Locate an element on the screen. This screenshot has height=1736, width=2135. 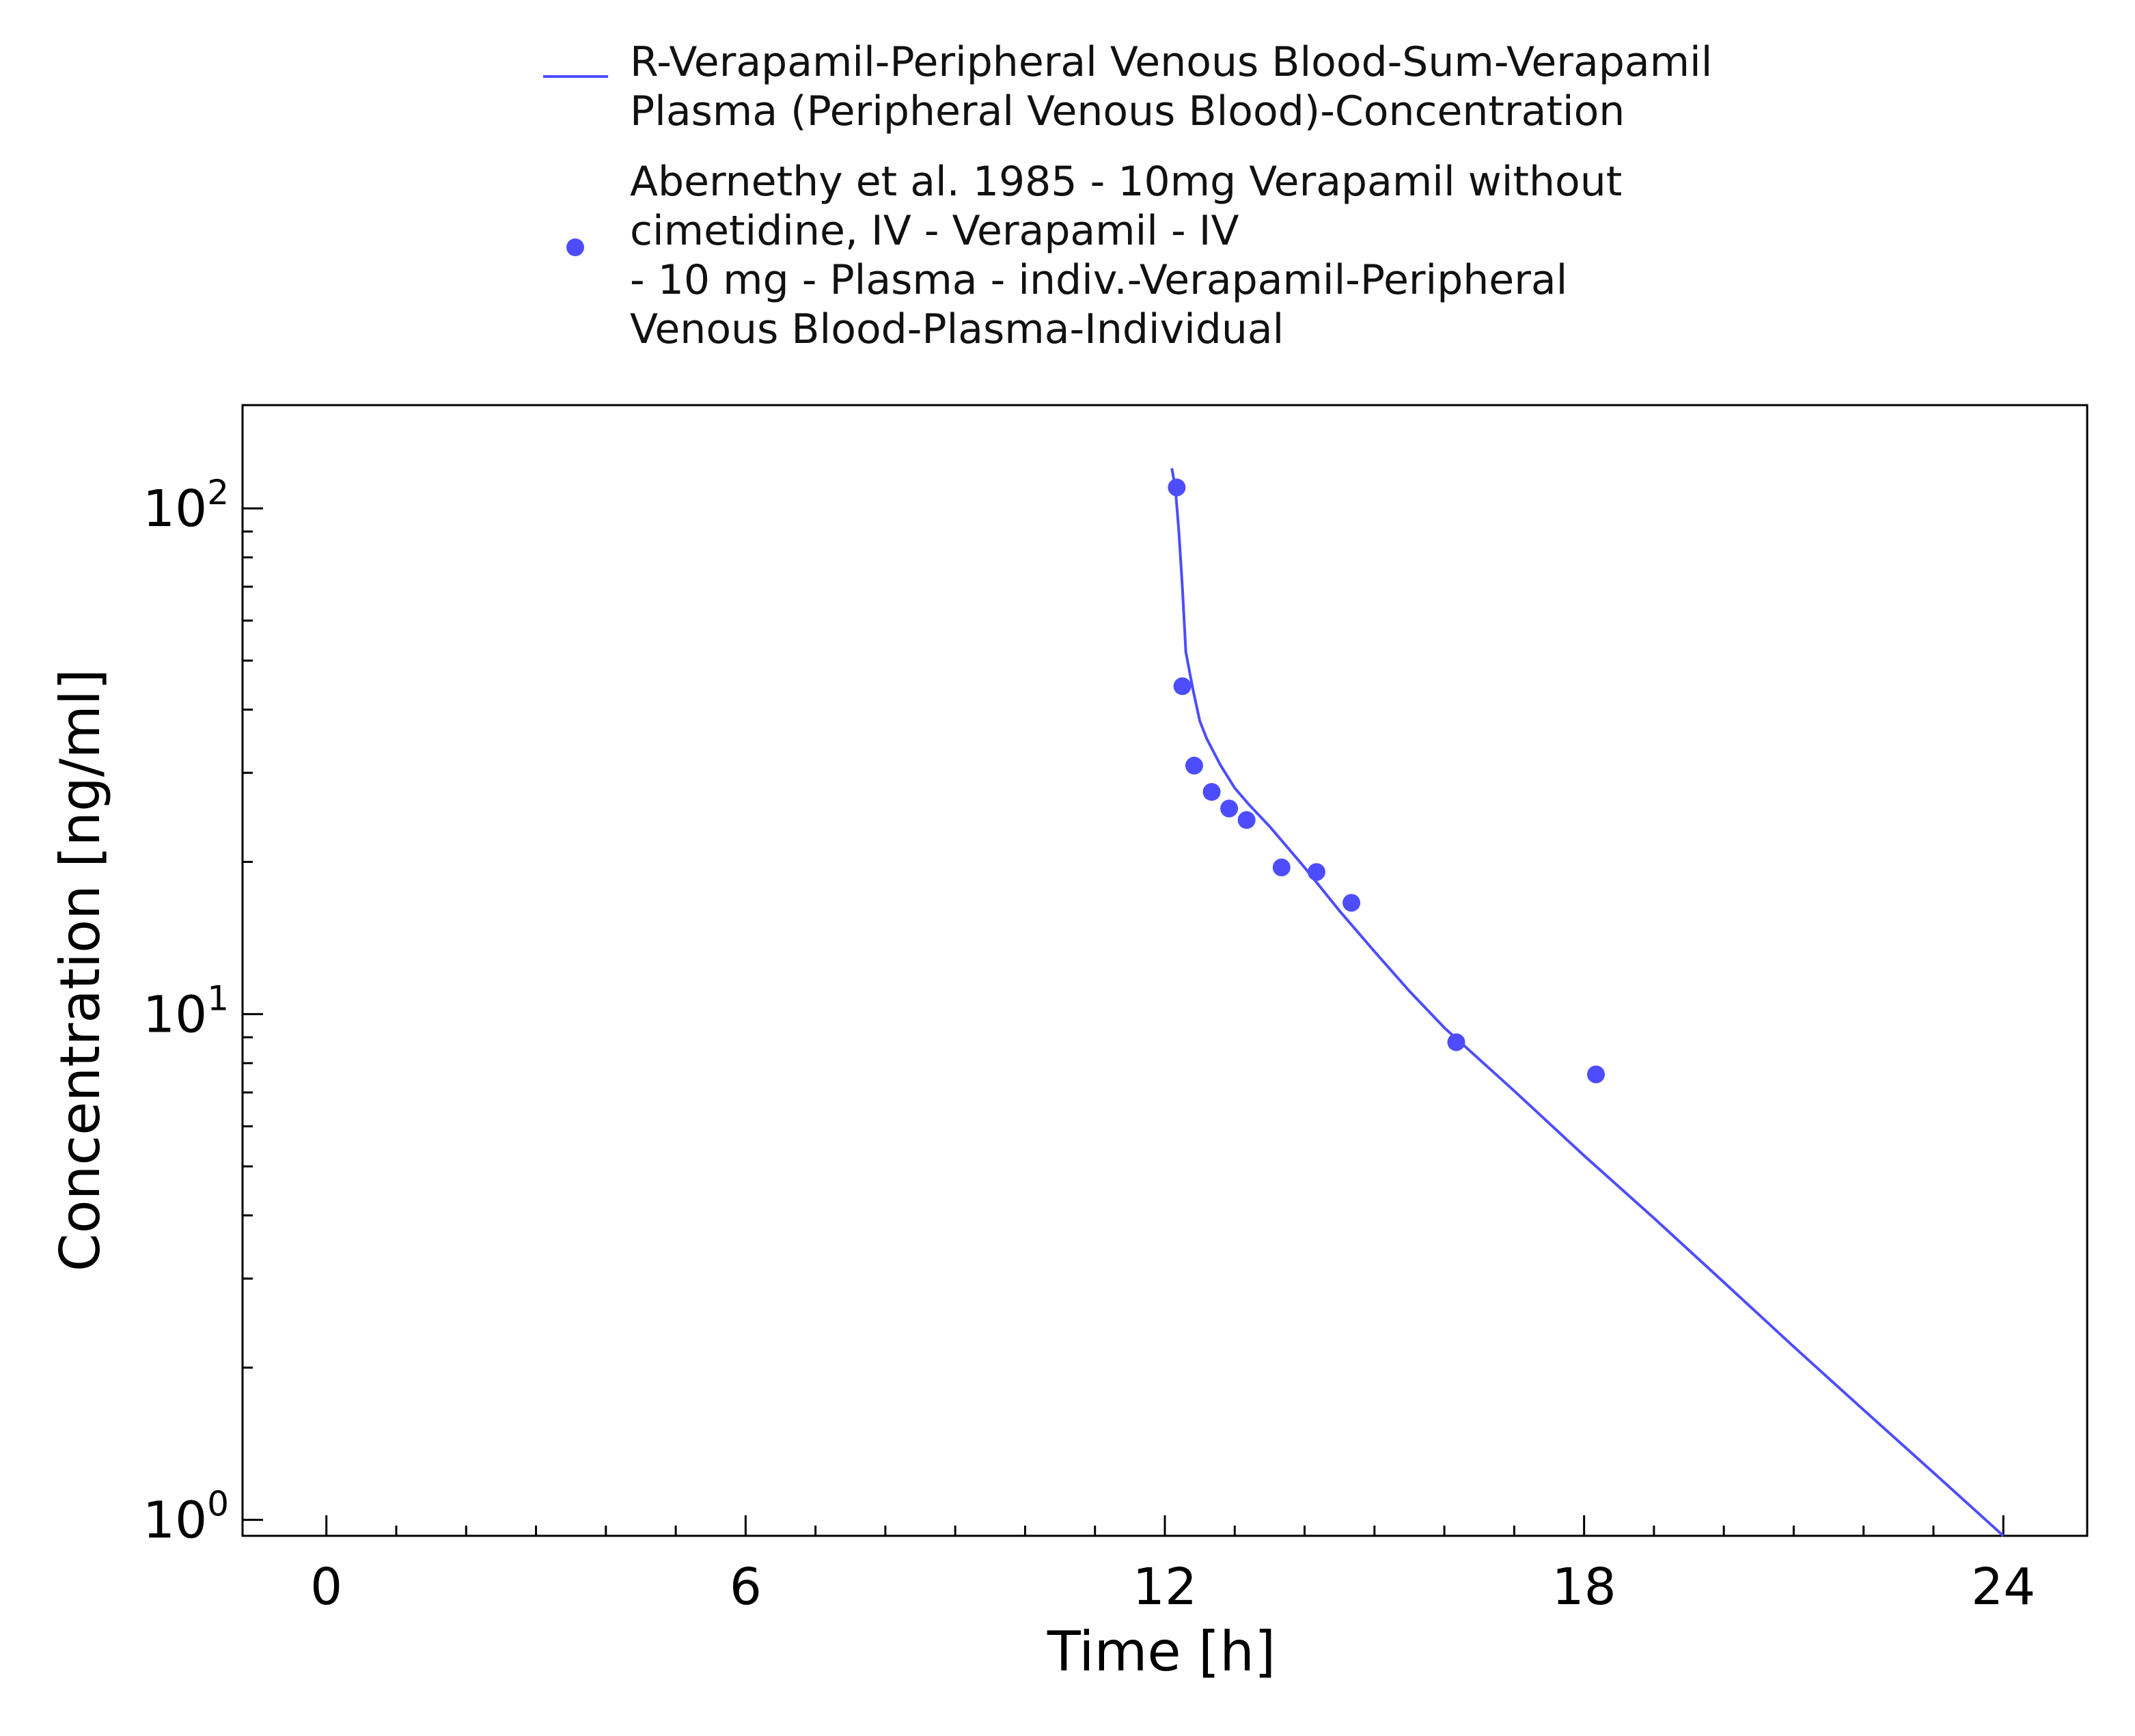
legend-marker-symbol is located at coordinates (575, 247).